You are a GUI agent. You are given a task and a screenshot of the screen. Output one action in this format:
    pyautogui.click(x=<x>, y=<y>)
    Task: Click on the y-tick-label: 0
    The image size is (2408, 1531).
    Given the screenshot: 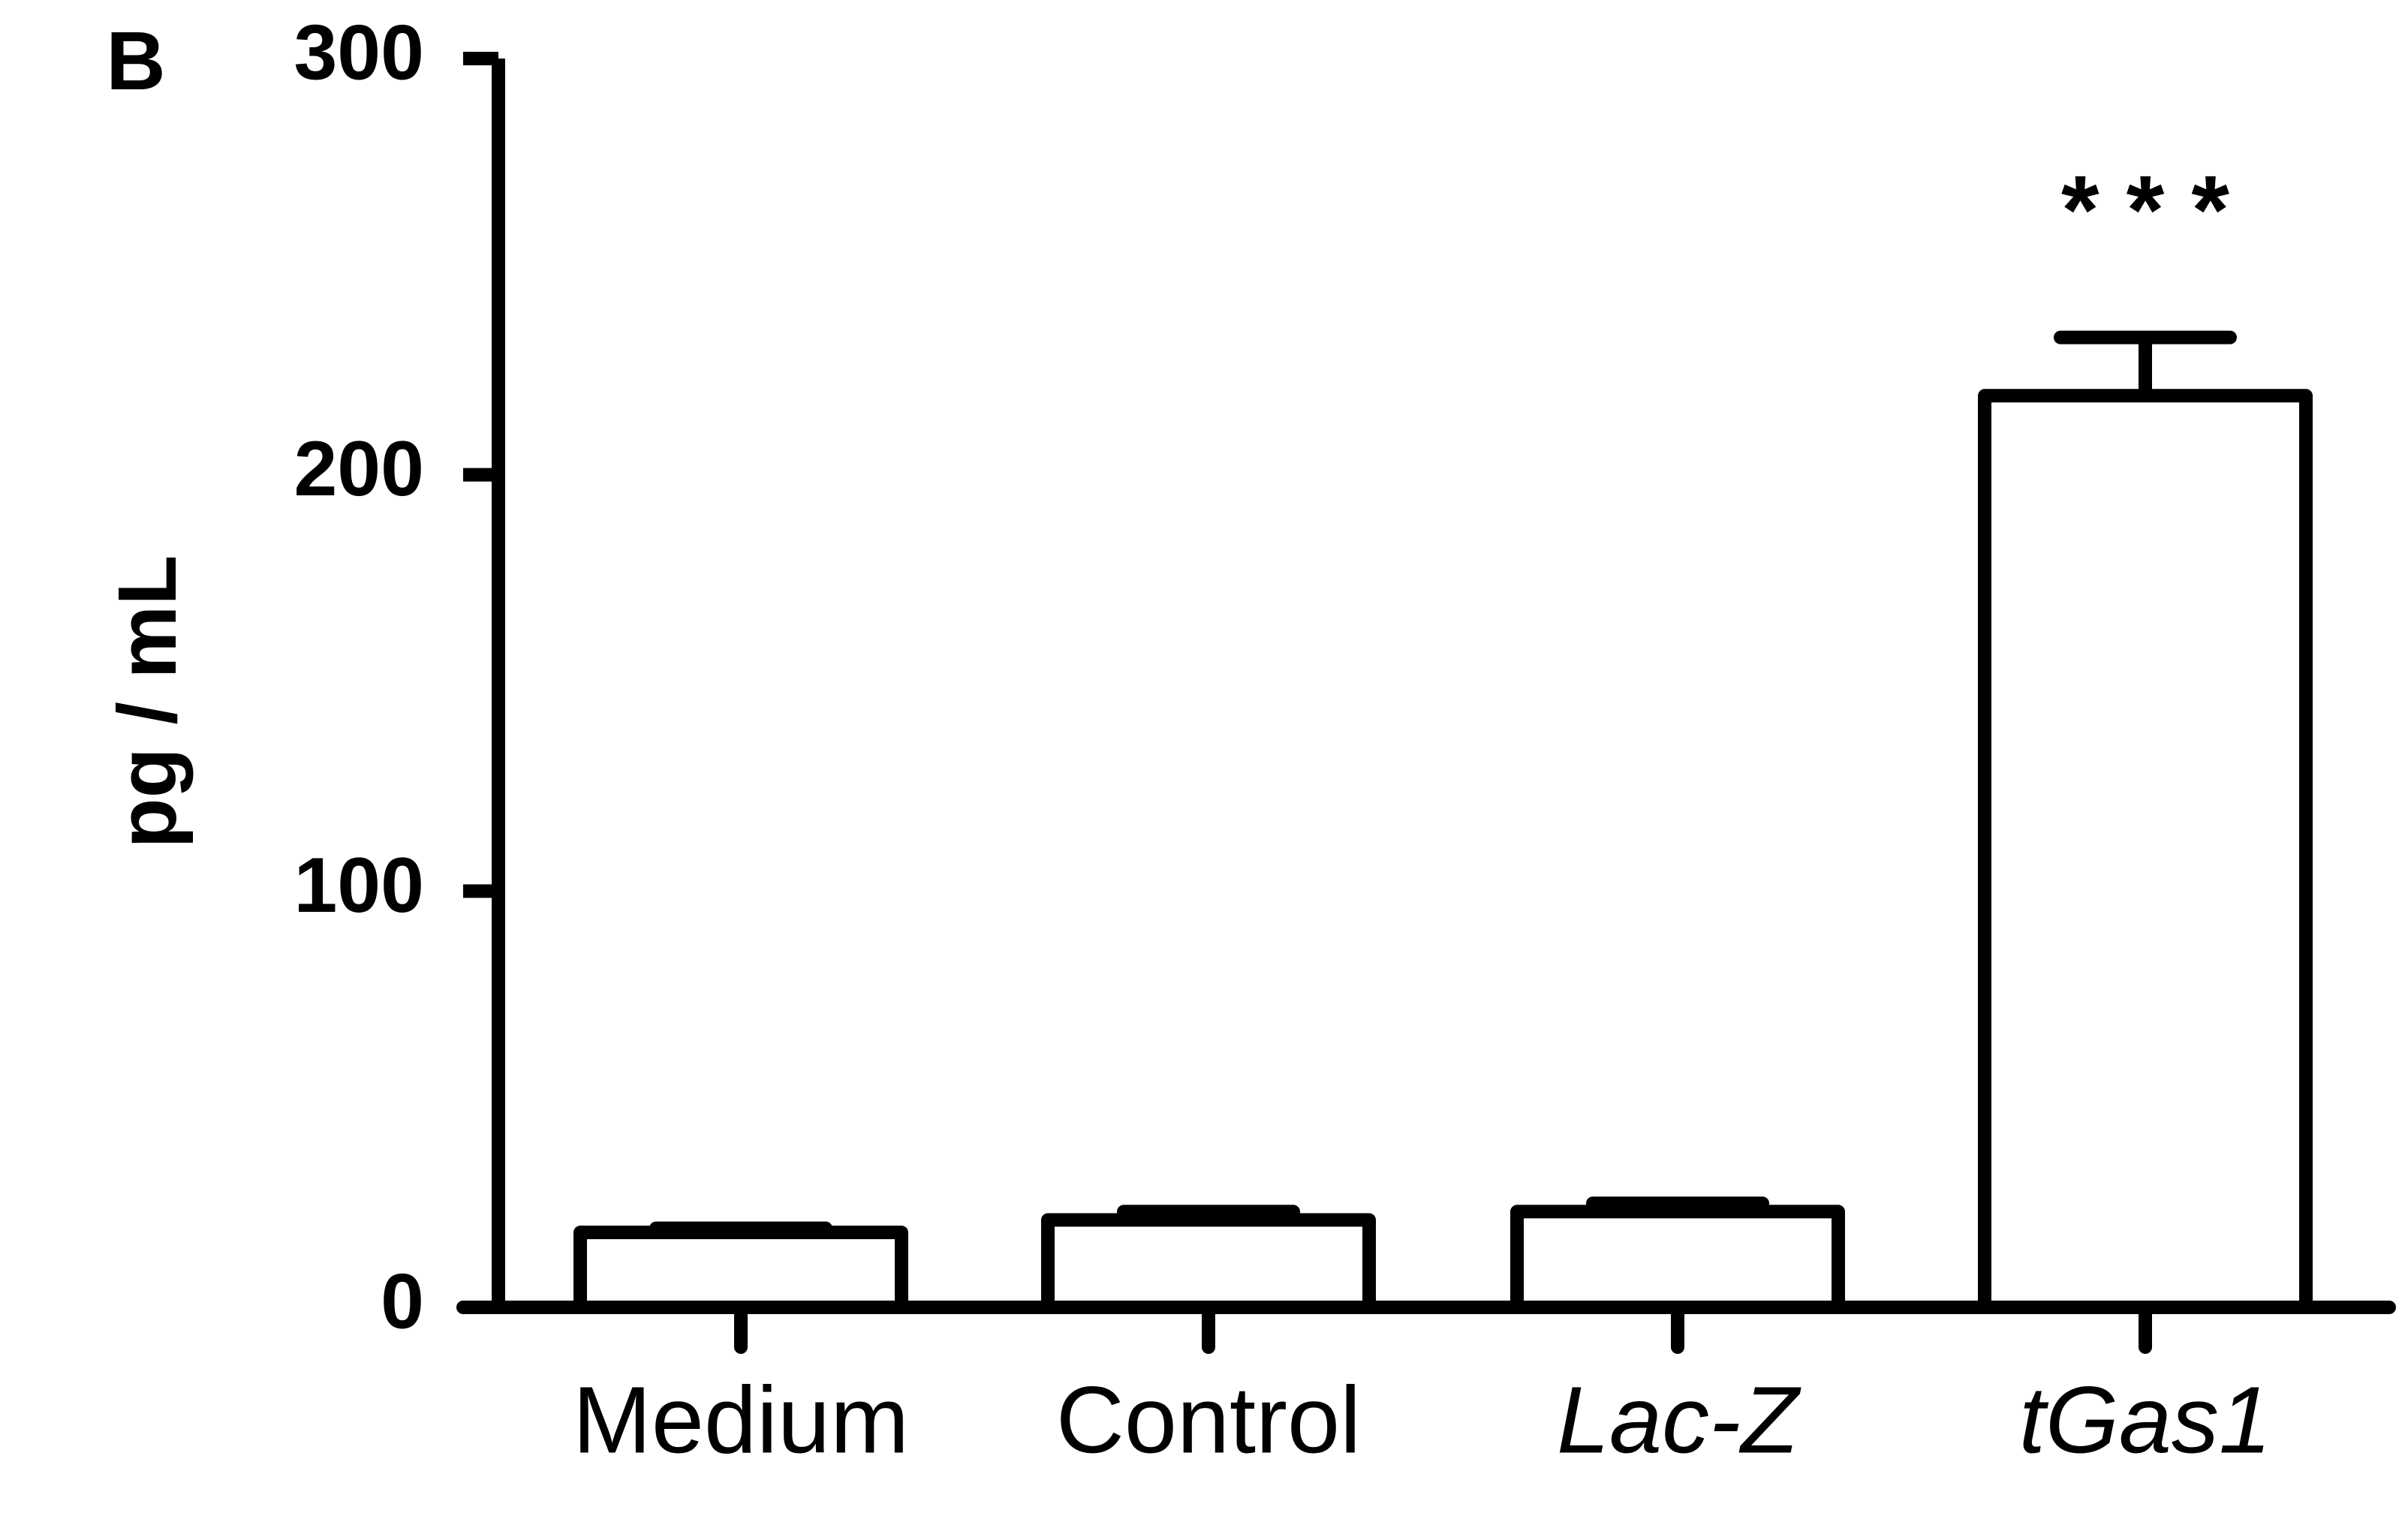 What is the action you would take?
    pyautogui.click(x=402, y=1301)
    